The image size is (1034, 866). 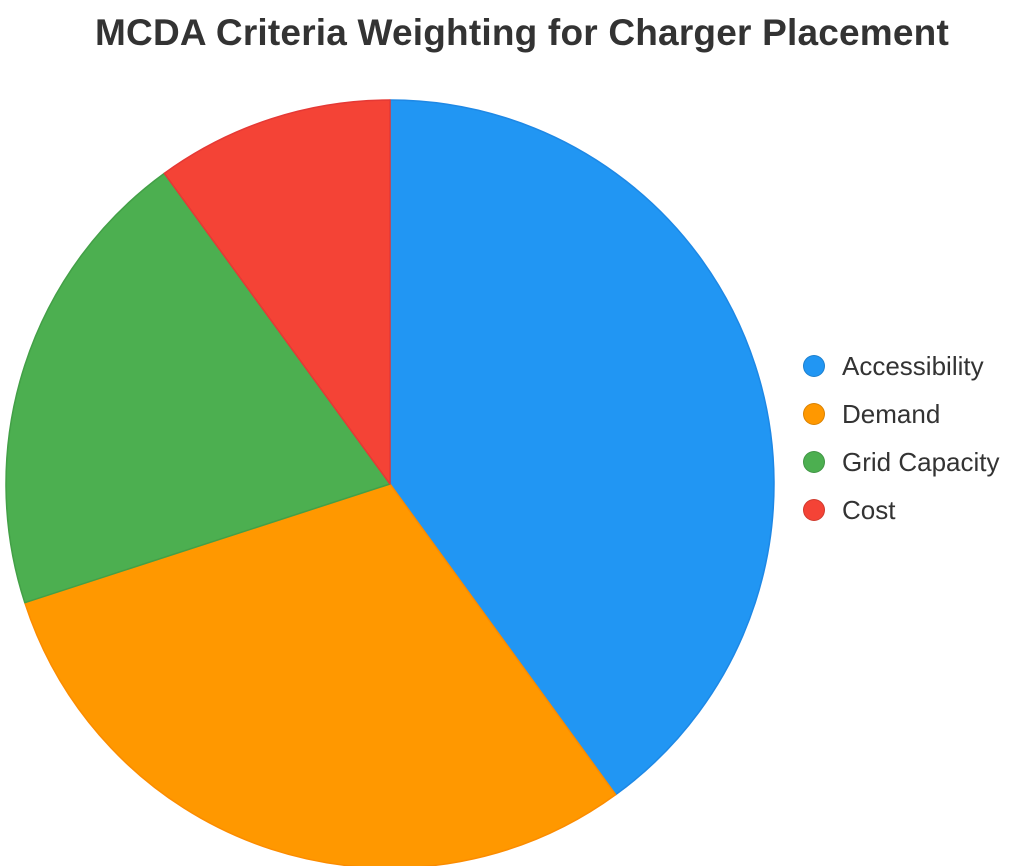 I want to click on legend-item-grid-capacity: Grid Capacity, so click(x=917, y=462).